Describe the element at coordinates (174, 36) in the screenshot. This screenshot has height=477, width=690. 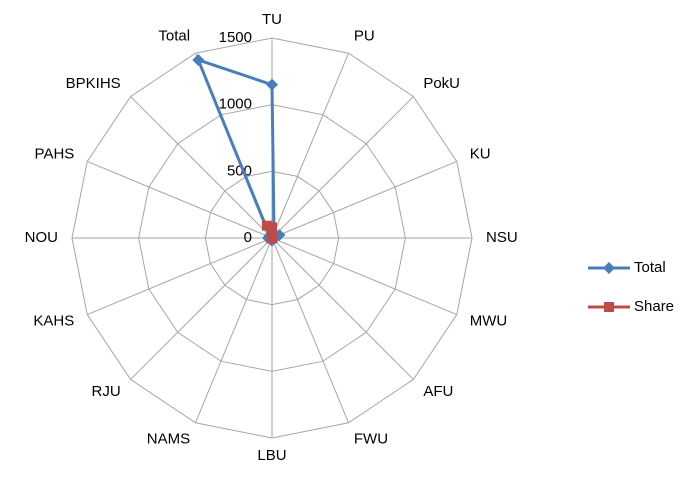
I see `category-label: Total` at that location.